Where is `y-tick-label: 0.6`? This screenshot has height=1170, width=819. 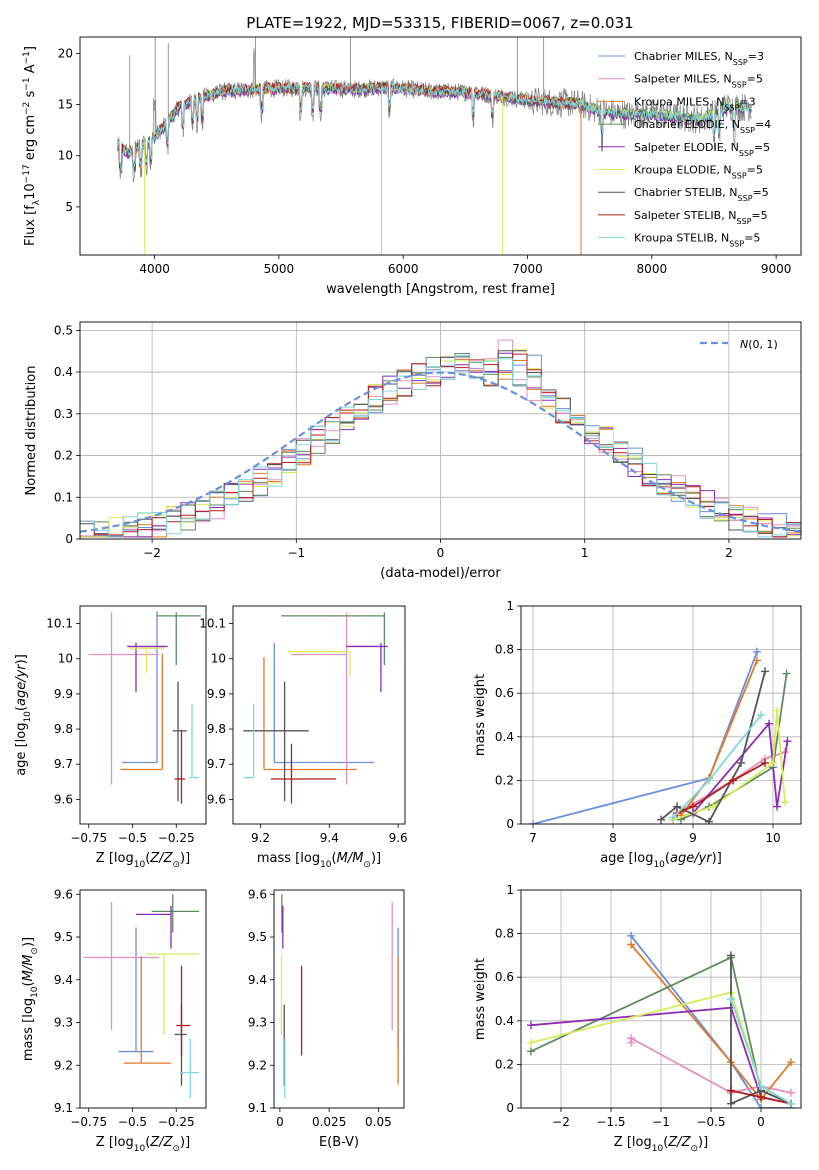 y-tick-label: 0.6 is located at coordinates (504, 693).